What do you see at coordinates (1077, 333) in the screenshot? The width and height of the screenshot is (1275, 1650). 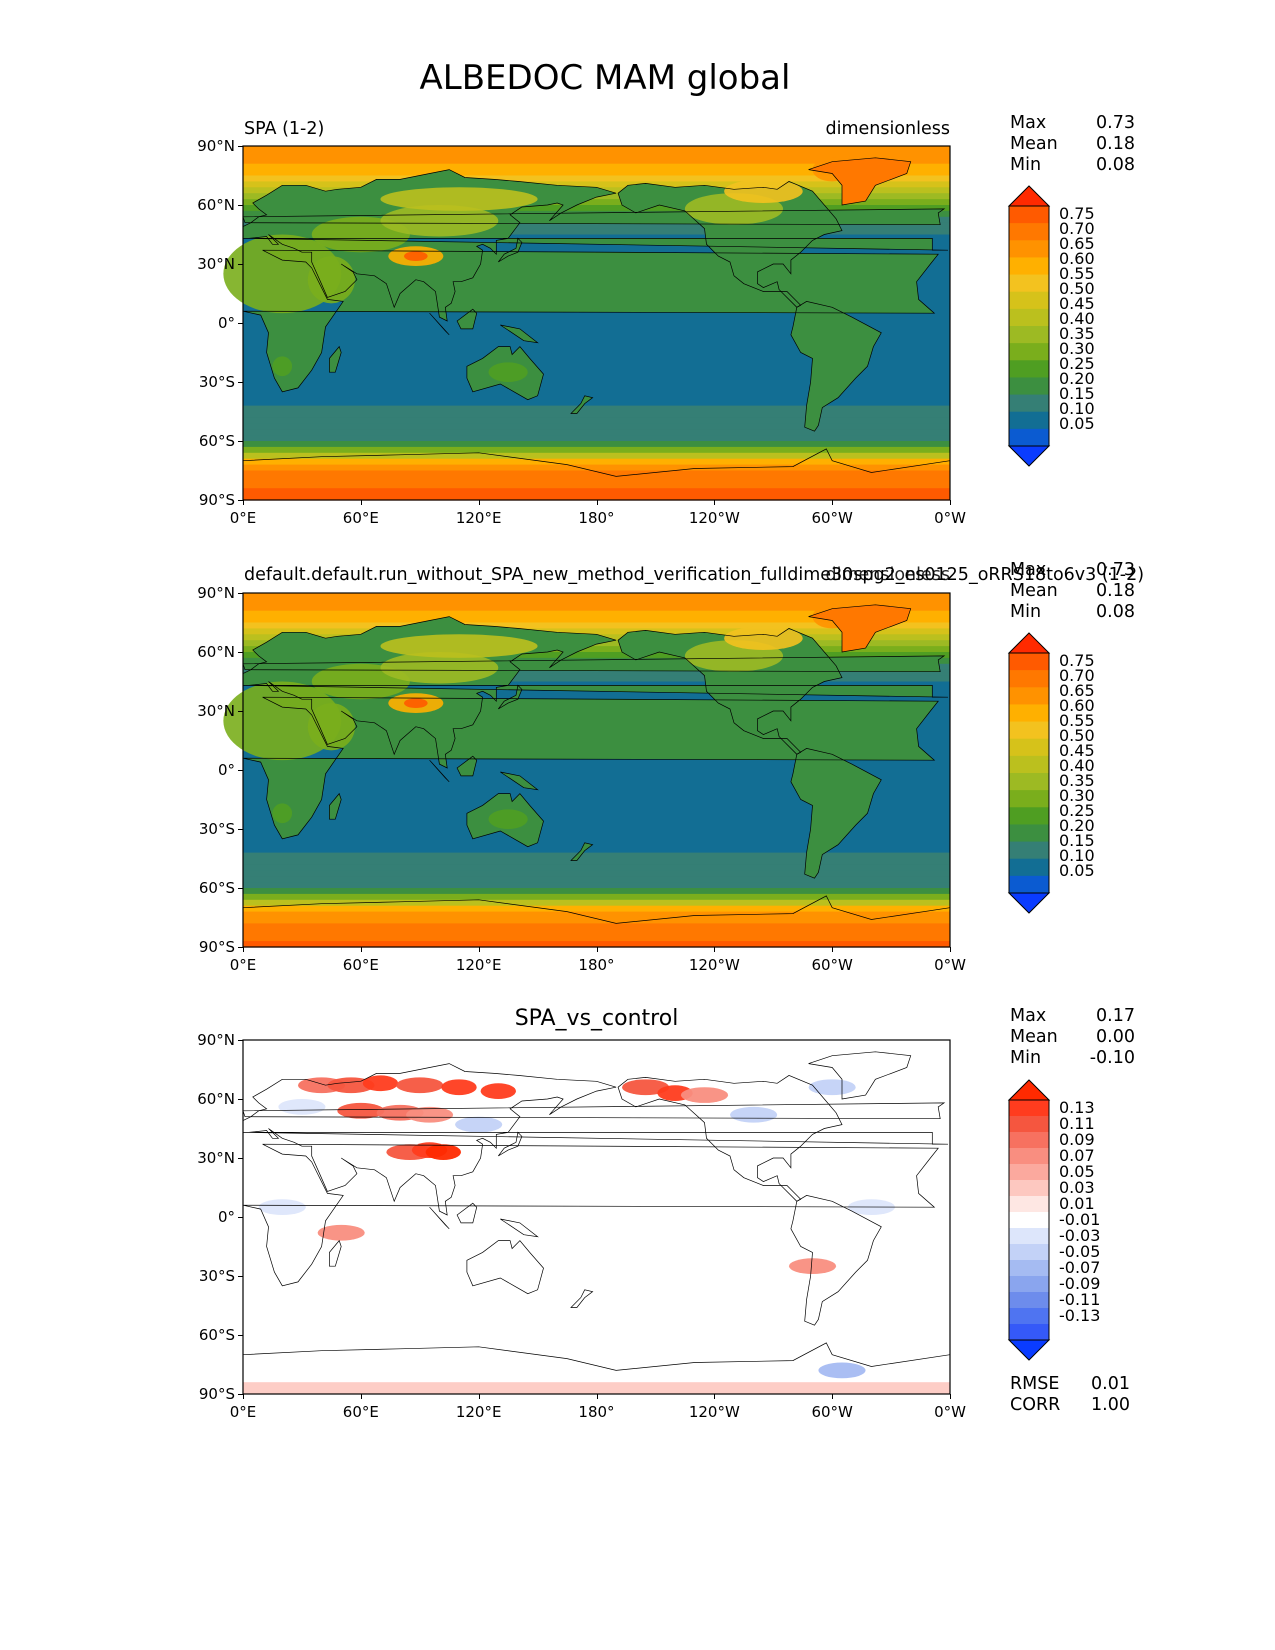 I see `colorbar-tick-label: 0.35` at bounding box center [1077, 333].